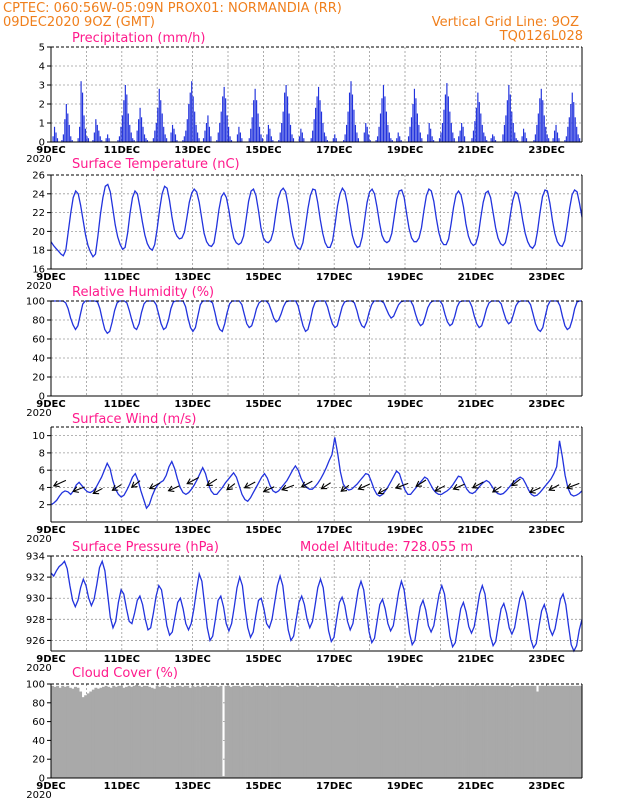 This screenshot has width=618, height=800. I want to click on pressure-xtick-label: 11DEC, so click(122, 659).